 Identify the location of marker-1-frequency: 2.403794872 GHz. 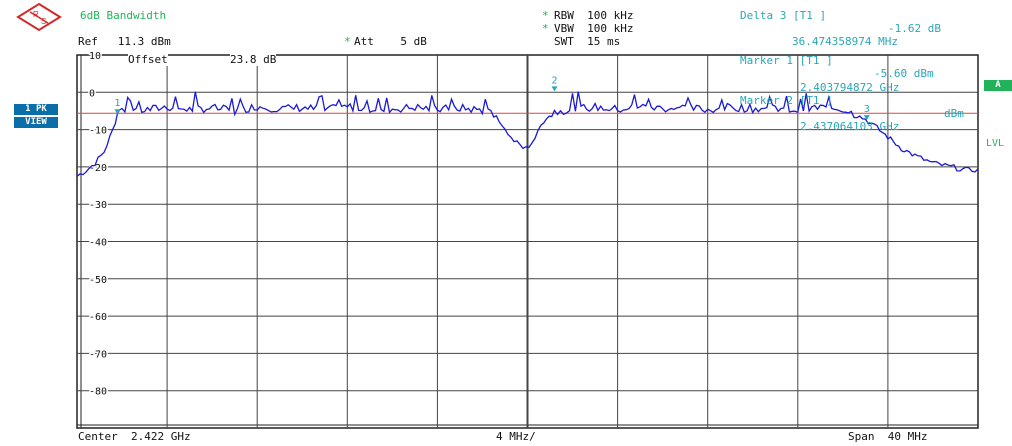
(850, 87).